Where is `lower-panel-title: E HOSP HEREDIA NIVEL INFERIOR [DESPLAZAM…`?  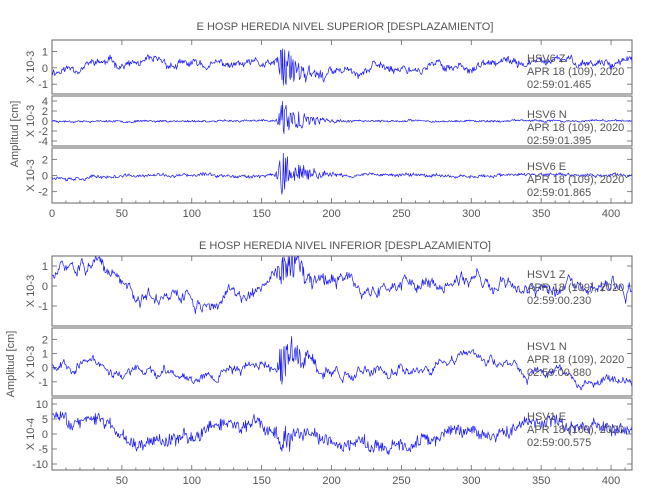
lower-panel-title: E HOSP HEREDIA NIVEL INFERIOR [DESPLAZAM… is located at coordinates (345, 246).